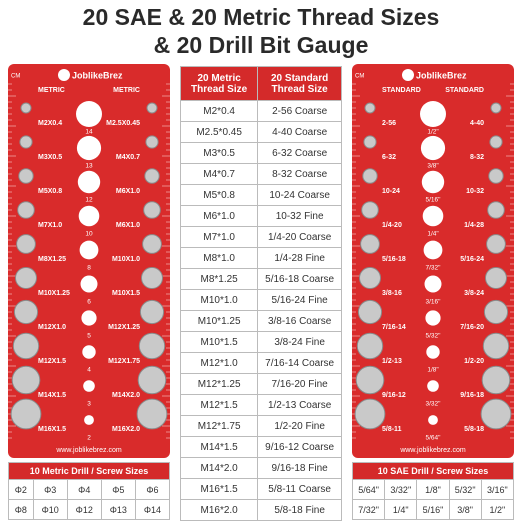 This screenshot has height=522, width=522. I want to click on table-cell: M3*0.5, so click(219, 153).